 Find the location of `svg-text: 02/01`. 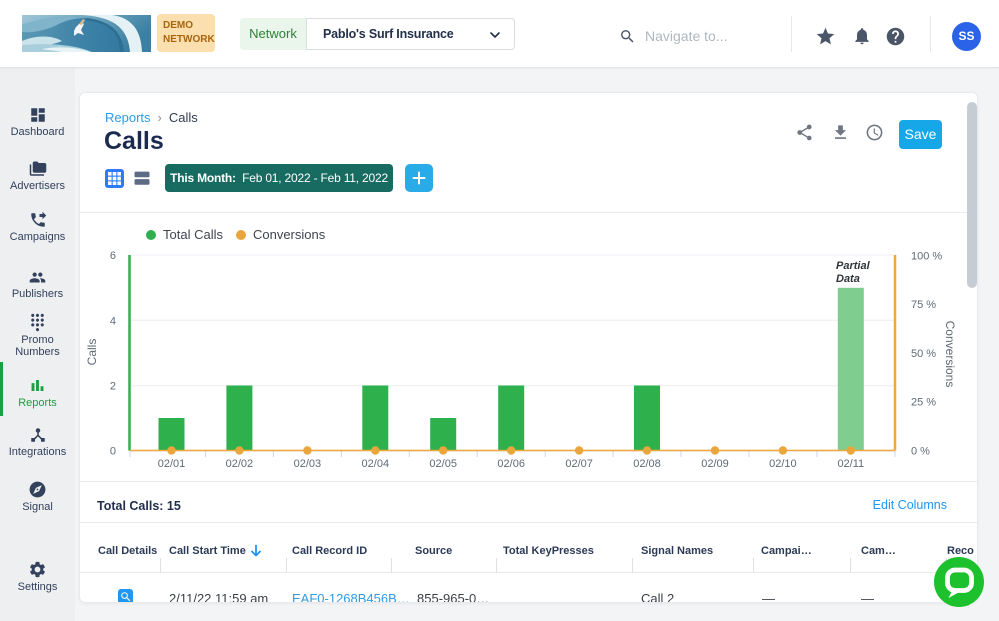

svg-text: 02/01 is located at coordinates (172, 464).